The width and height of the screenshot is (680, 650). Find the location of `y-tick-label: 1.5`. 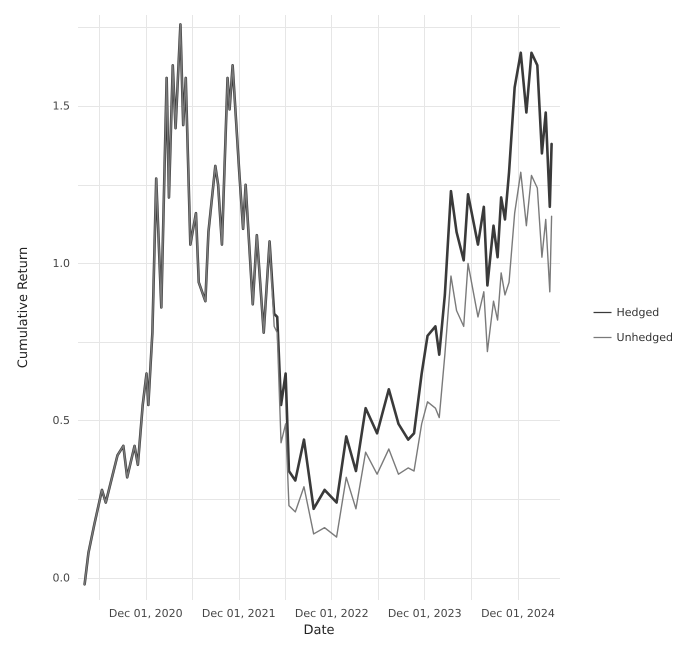

y-tick-label: 1.5 is located at coordinates (61, 106).